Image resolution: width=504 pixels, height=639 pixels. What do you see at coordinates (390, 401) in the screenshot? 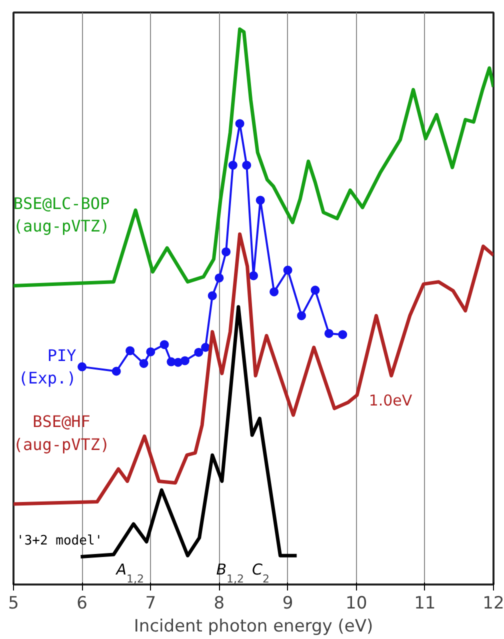
I see `annotation: 1.0eV` at bounding box center [390, 401].